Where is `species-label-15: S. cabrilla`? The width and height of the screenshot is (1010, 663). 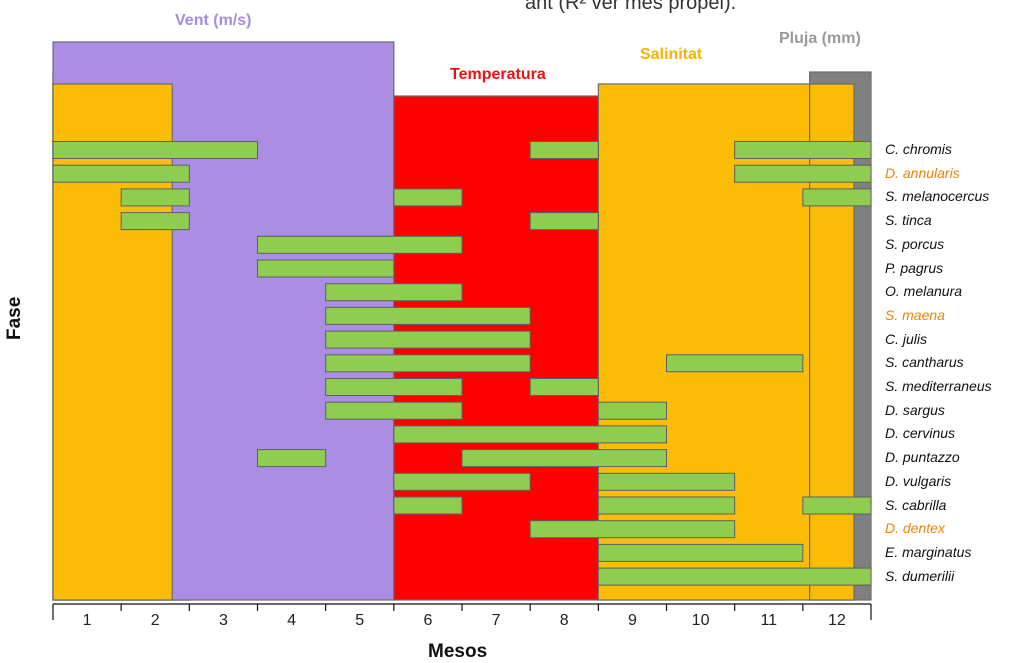 species-label-15: S. cabrilla is located at coordinates (916, 504).